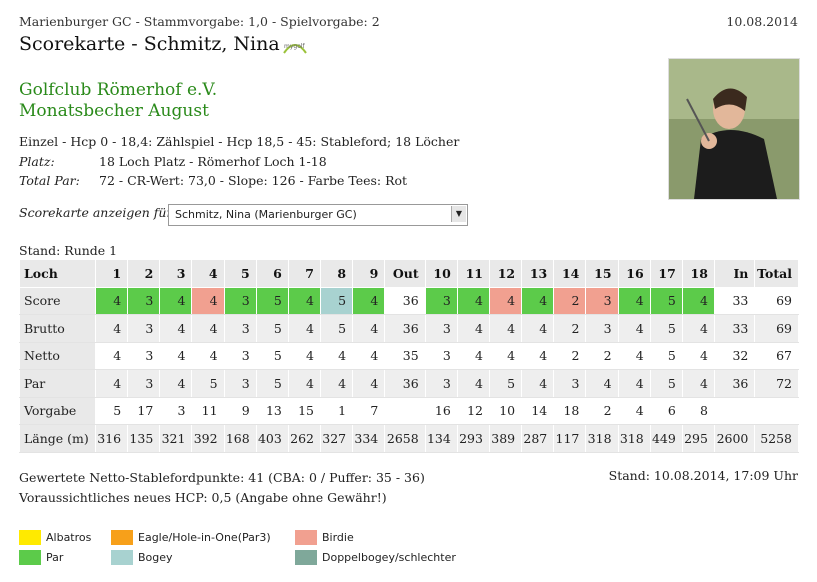 Image resolution: width=817 pixels, height=582 pixels. Describe the element at coordinates (473, 410) in the screenshot. I see `table-cell: 12` at that location.